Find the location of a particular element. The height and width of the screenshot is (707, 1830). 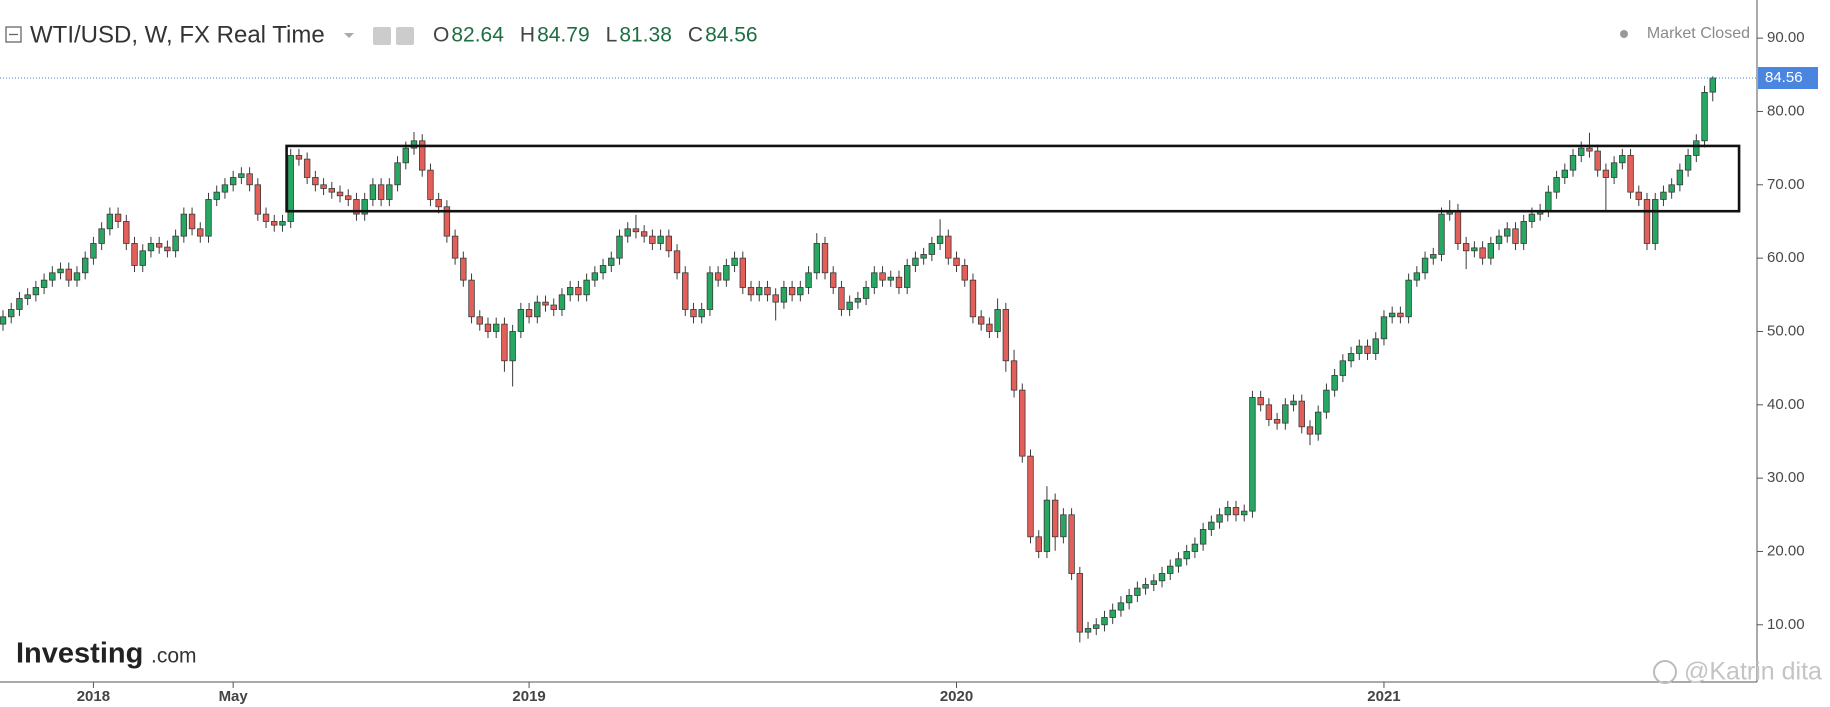

collapse-icon is located at coordinates (13, 34).